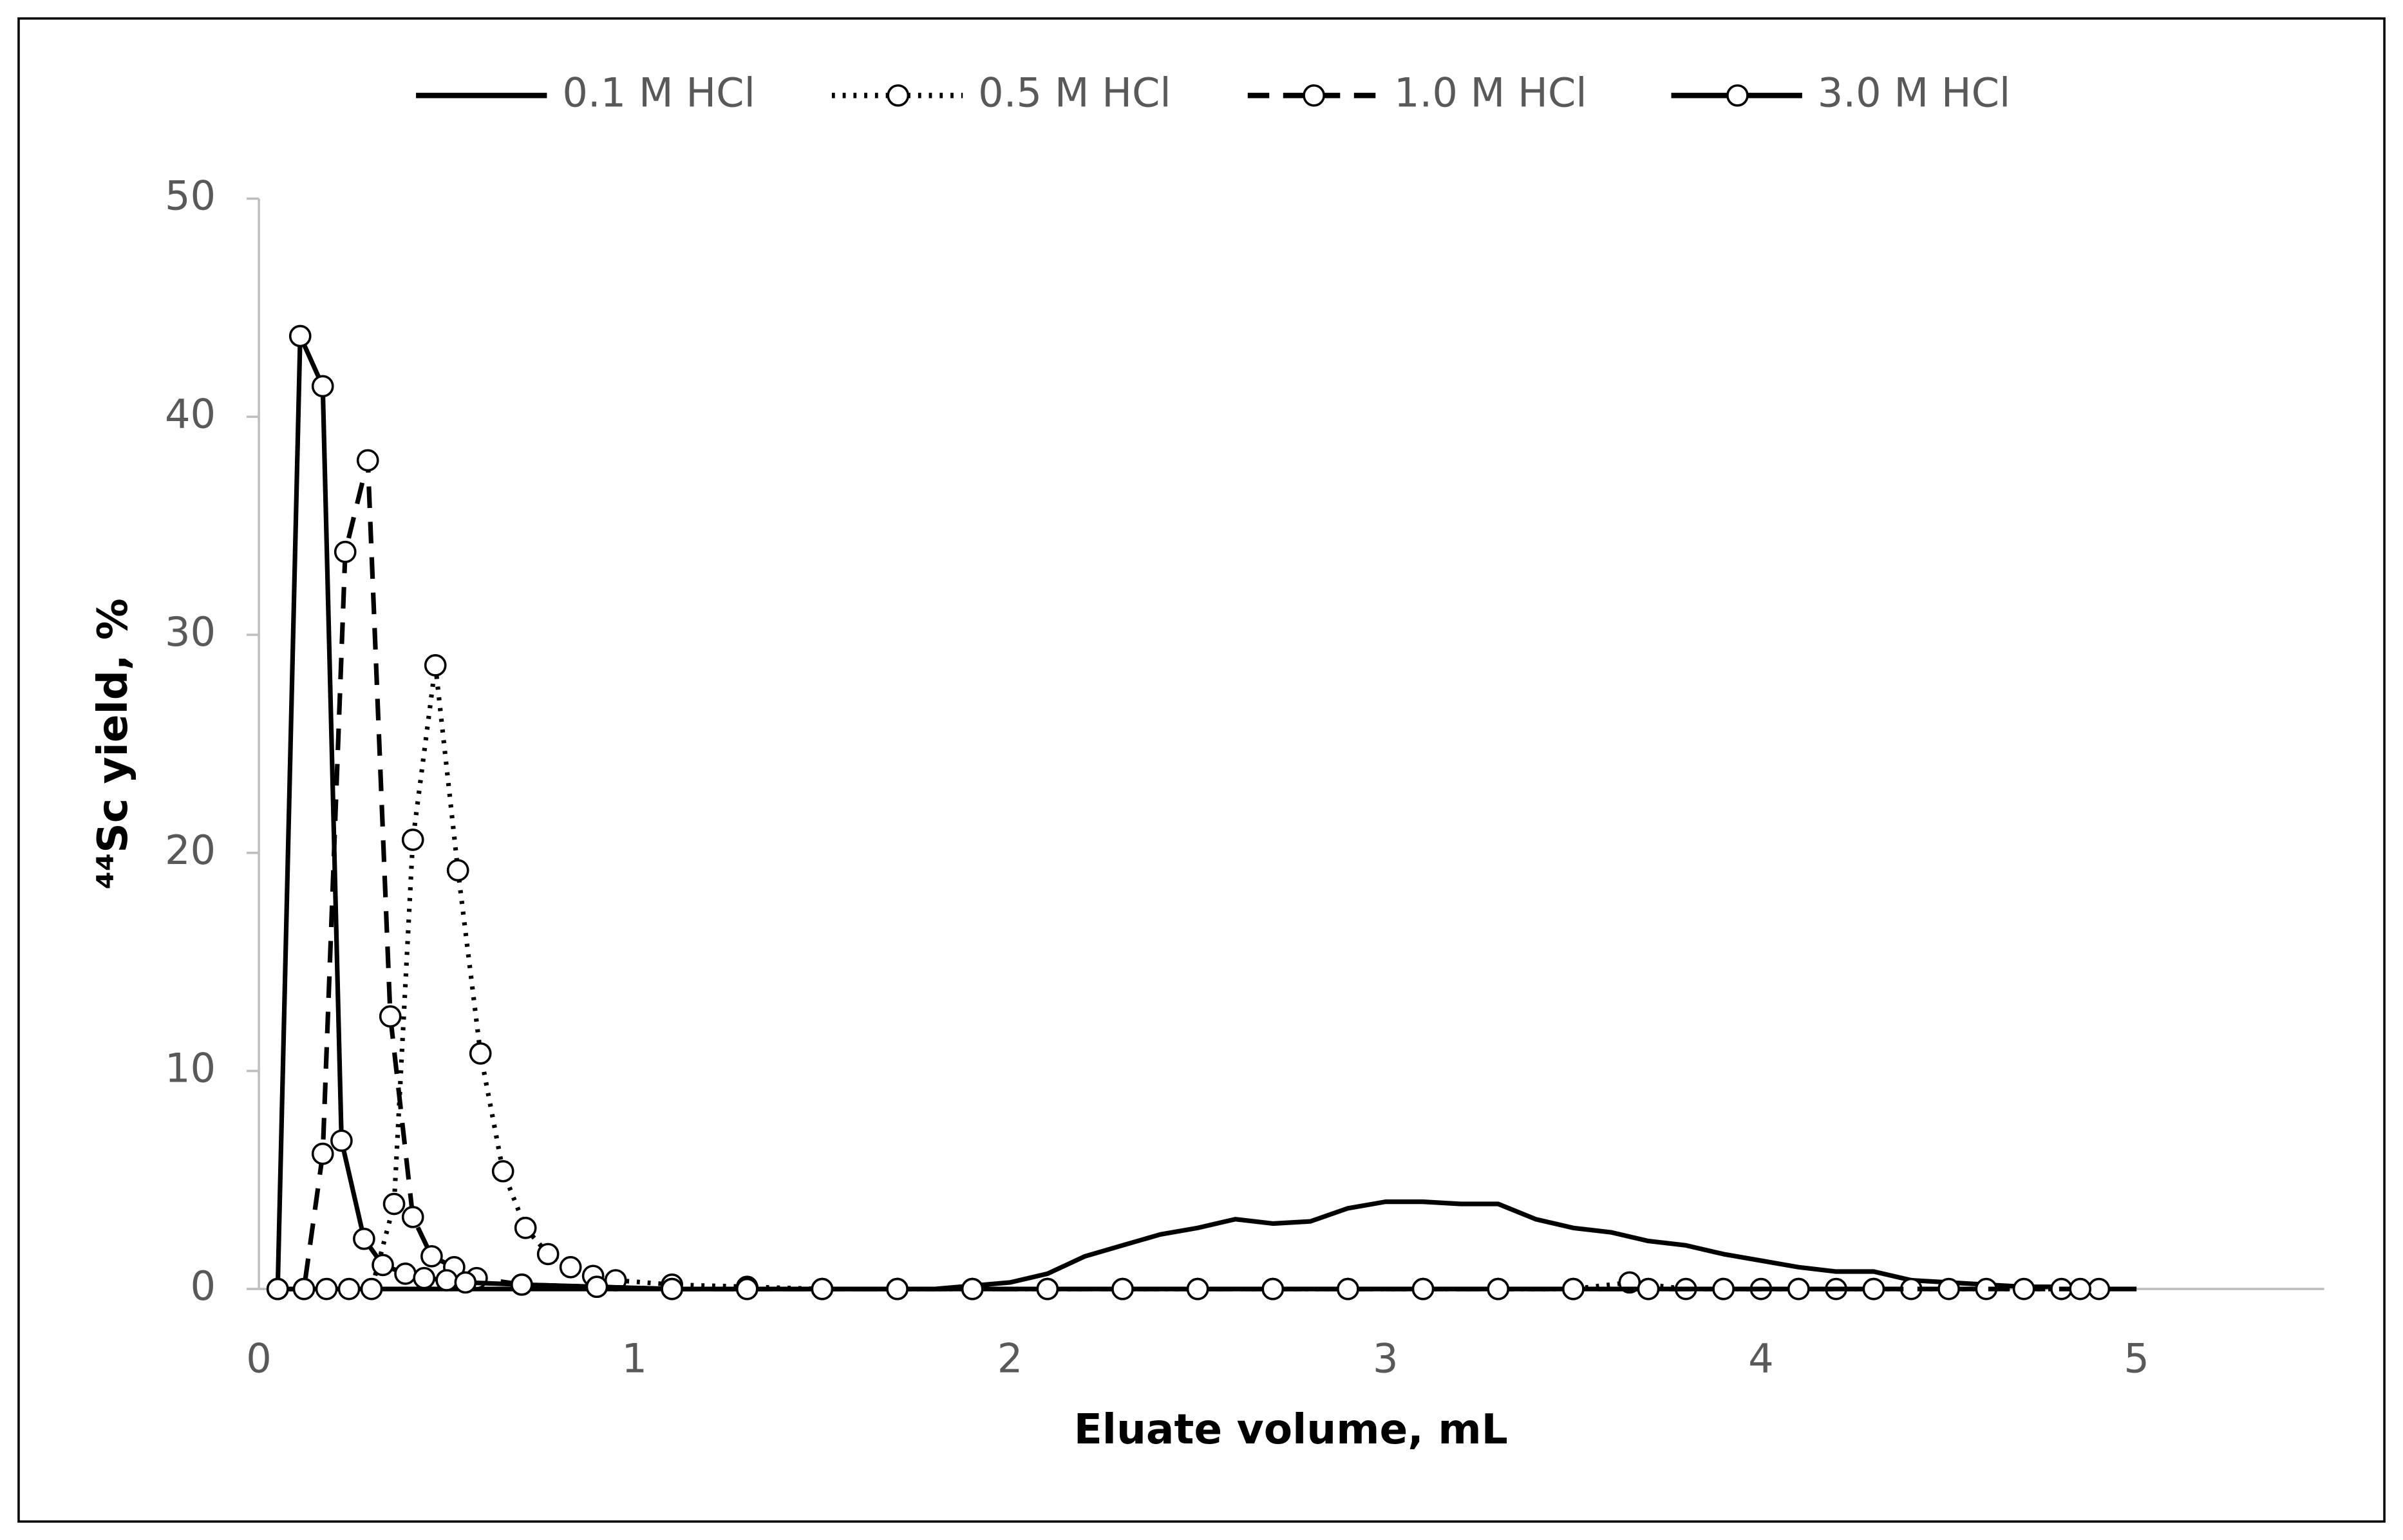 This screenshot has height=1540, width=2403. I want to click on y-tick-label: 10, so click(190, 1068).